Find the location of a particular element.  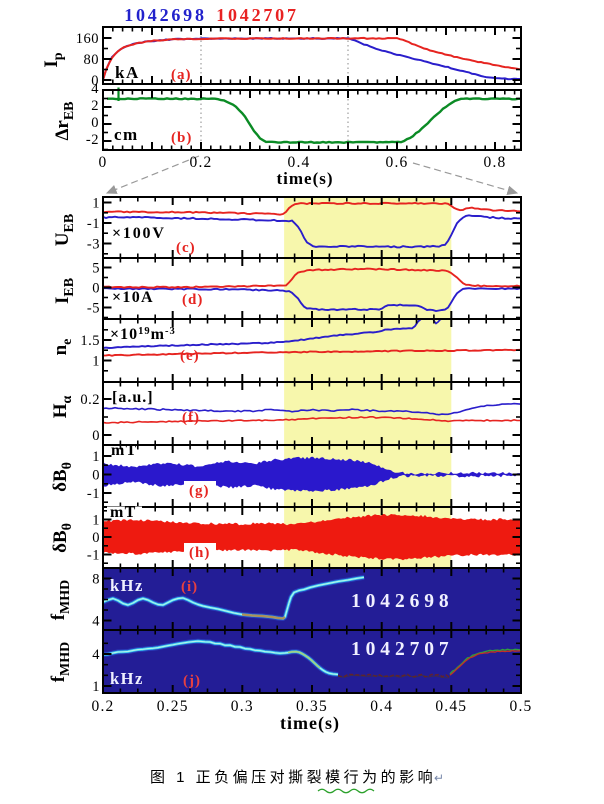

svg-text: ×100V is located at coordinates (139, 233).